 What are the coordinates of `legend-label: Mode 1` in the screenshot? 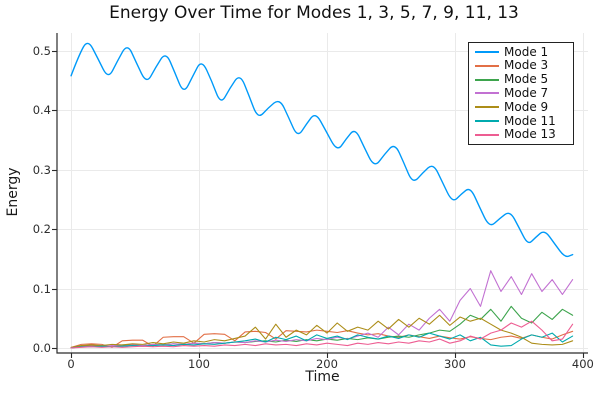 It's located at (526, 51).